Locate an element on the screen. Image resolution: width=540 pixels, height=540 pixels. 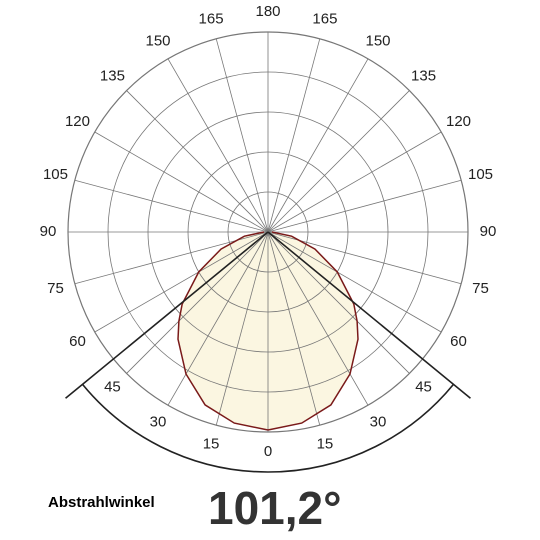
beam-label: 101,2° is located at coordinates (275, 508).